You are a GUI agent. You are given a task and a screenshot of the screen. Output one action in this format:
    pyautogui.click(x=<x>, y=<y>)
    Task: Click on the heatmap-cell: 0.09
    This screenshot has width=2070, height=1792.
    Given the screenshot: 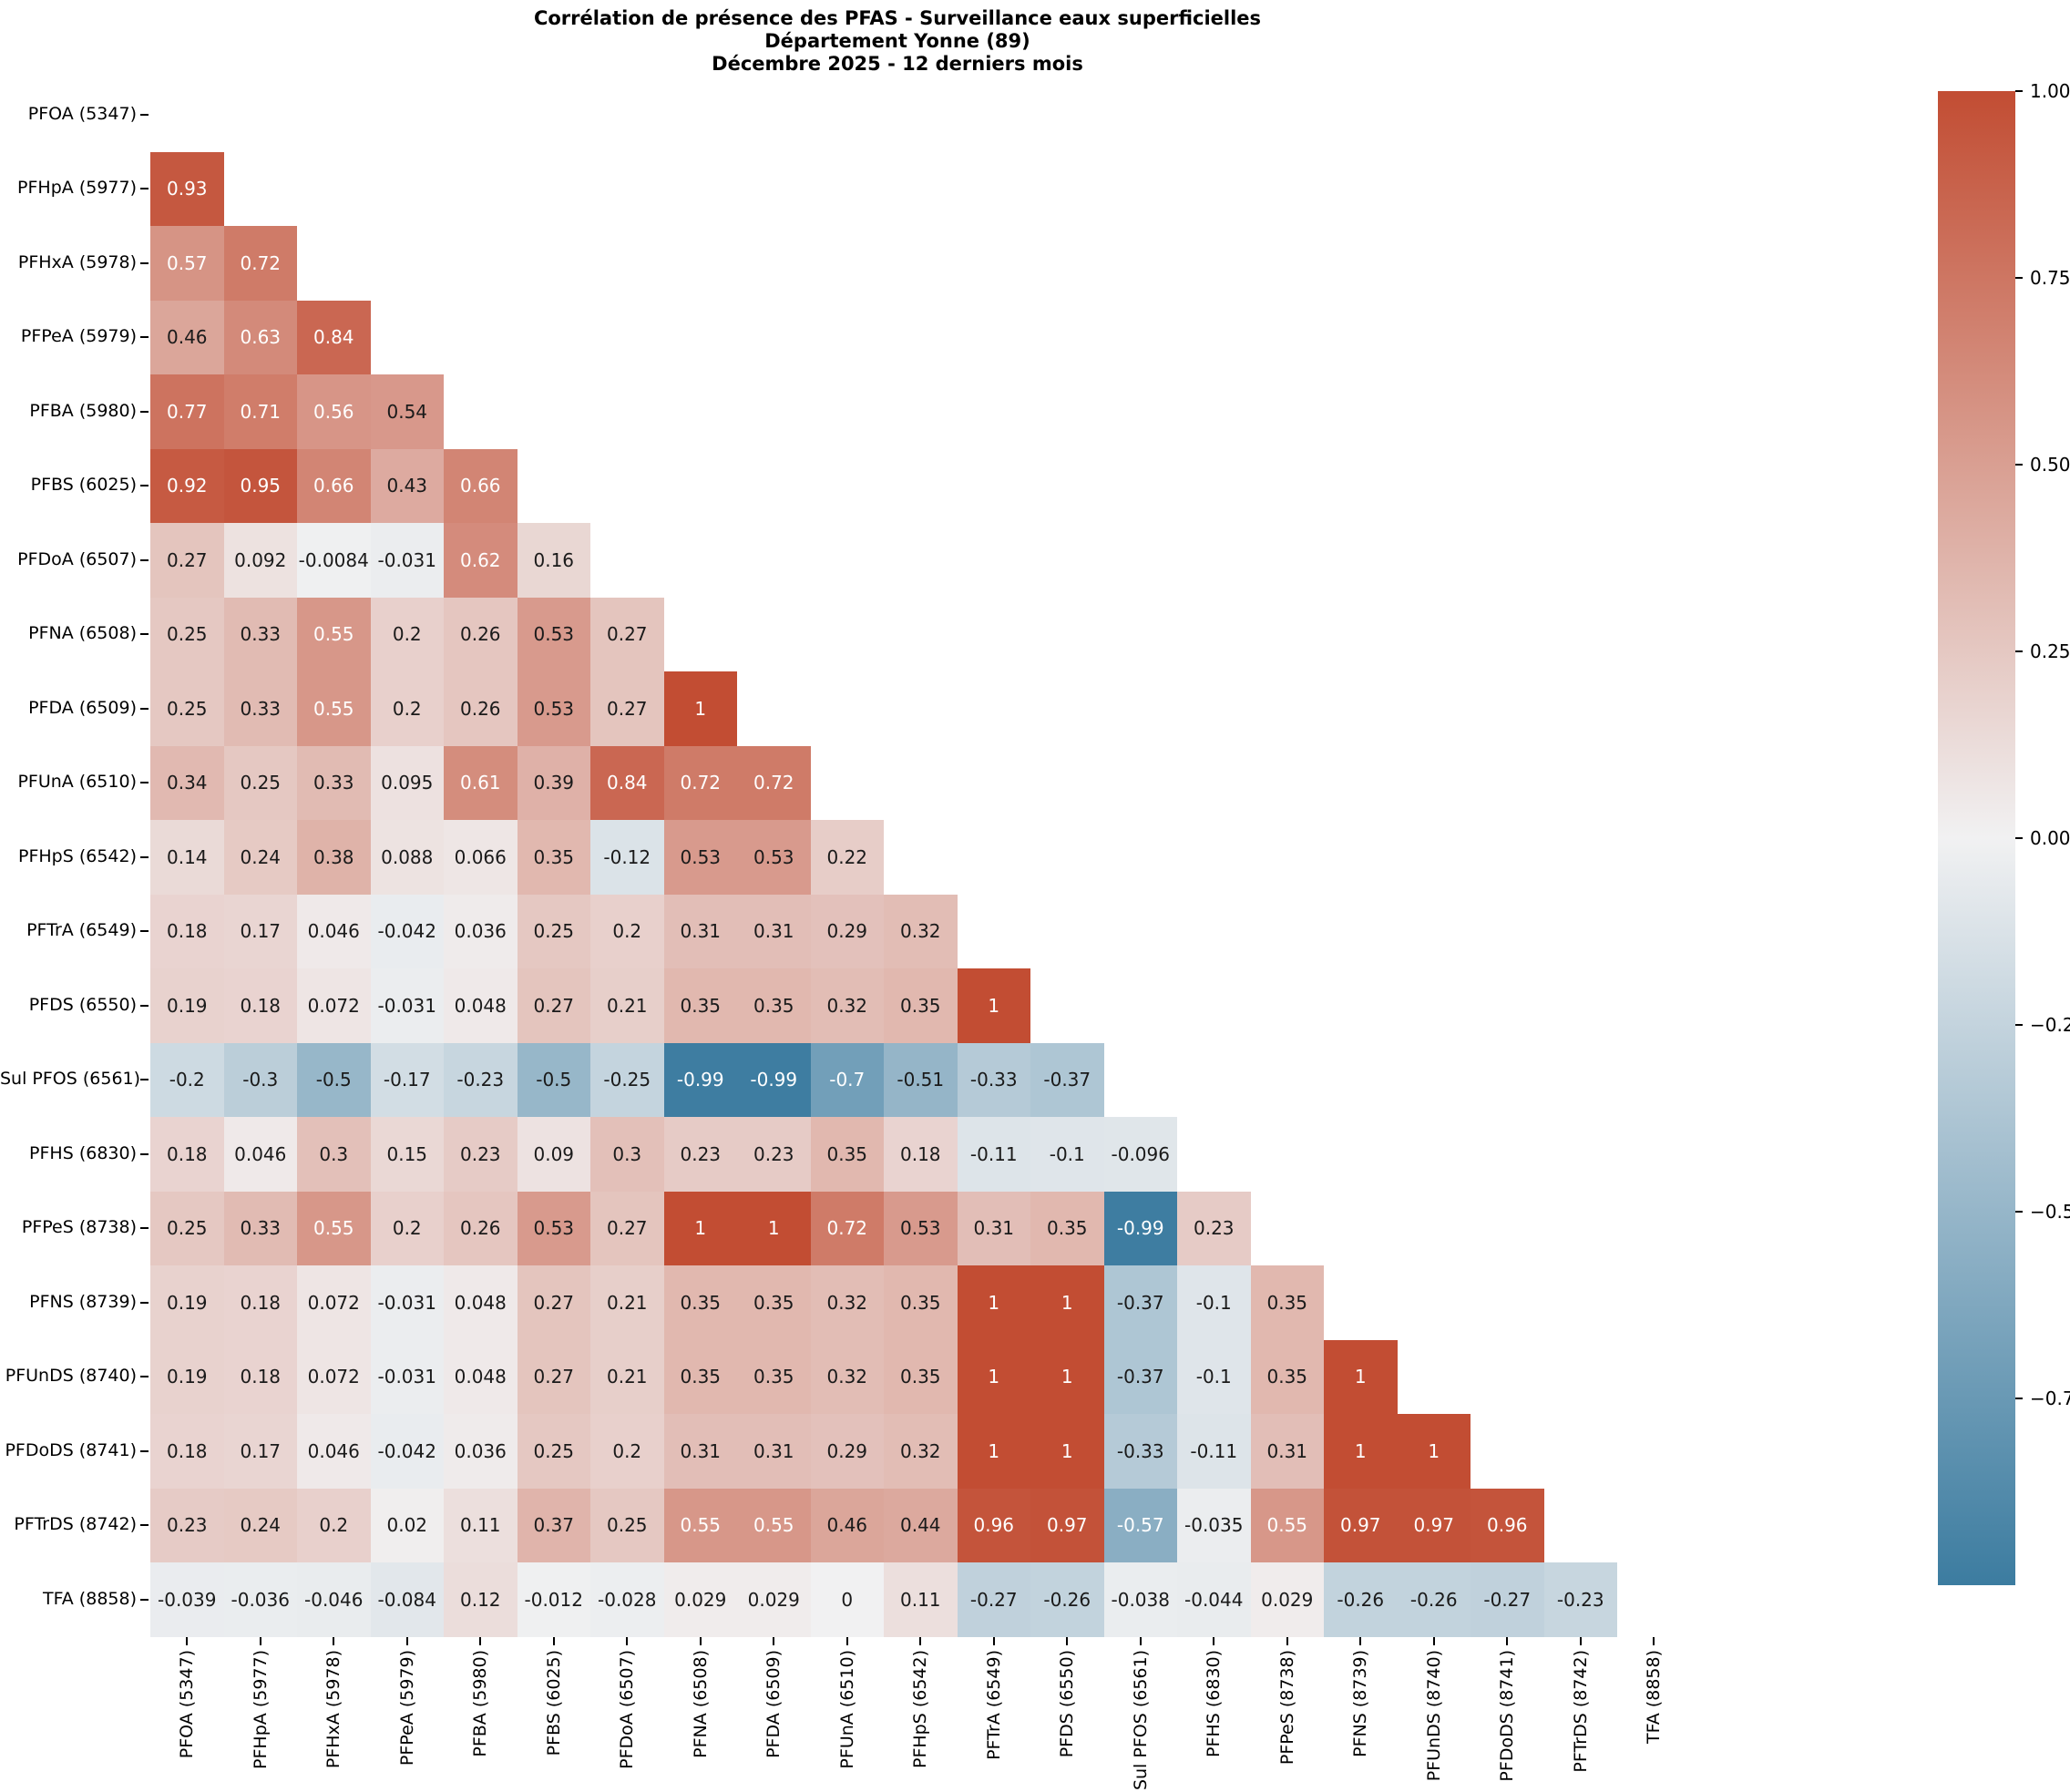 What is the action you would take?
    pyautogui.click(x=553, y=1154)
    